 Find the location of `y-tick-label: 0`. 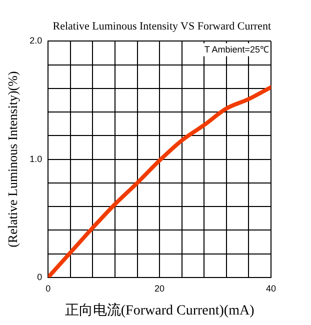

y-tick-label: 0 is located at coordinates (39, 277).